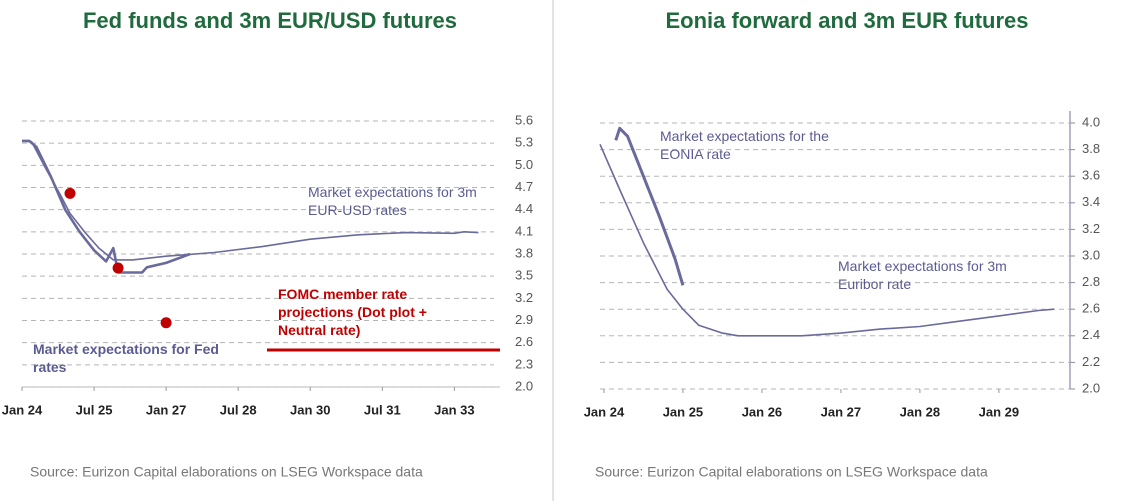 The image size is (1125, 501). I want to click on x-tick-label: Jul 28, so click(238, 409).